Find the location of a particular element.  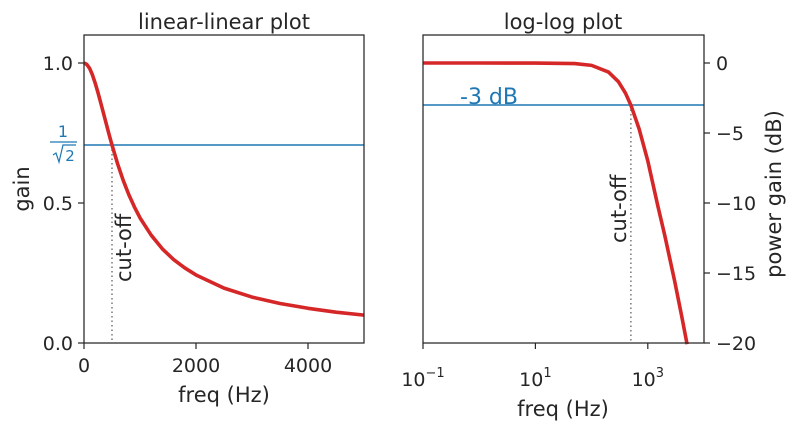

linear-x-tick-label: 4000 is located at coordinates (308, 366).